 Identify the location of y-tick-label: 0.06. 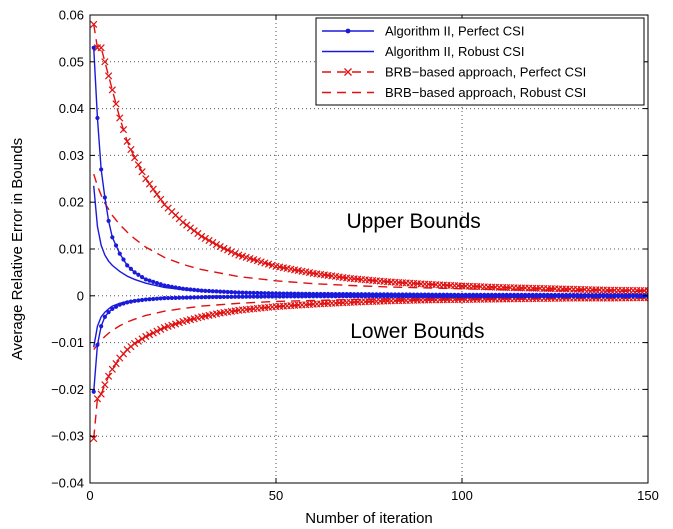
(71, 15).